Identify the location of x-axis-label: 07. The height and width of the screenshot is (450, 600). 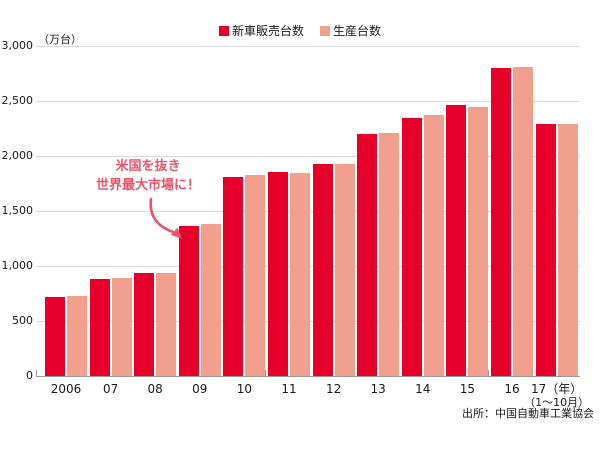
(110, 389).